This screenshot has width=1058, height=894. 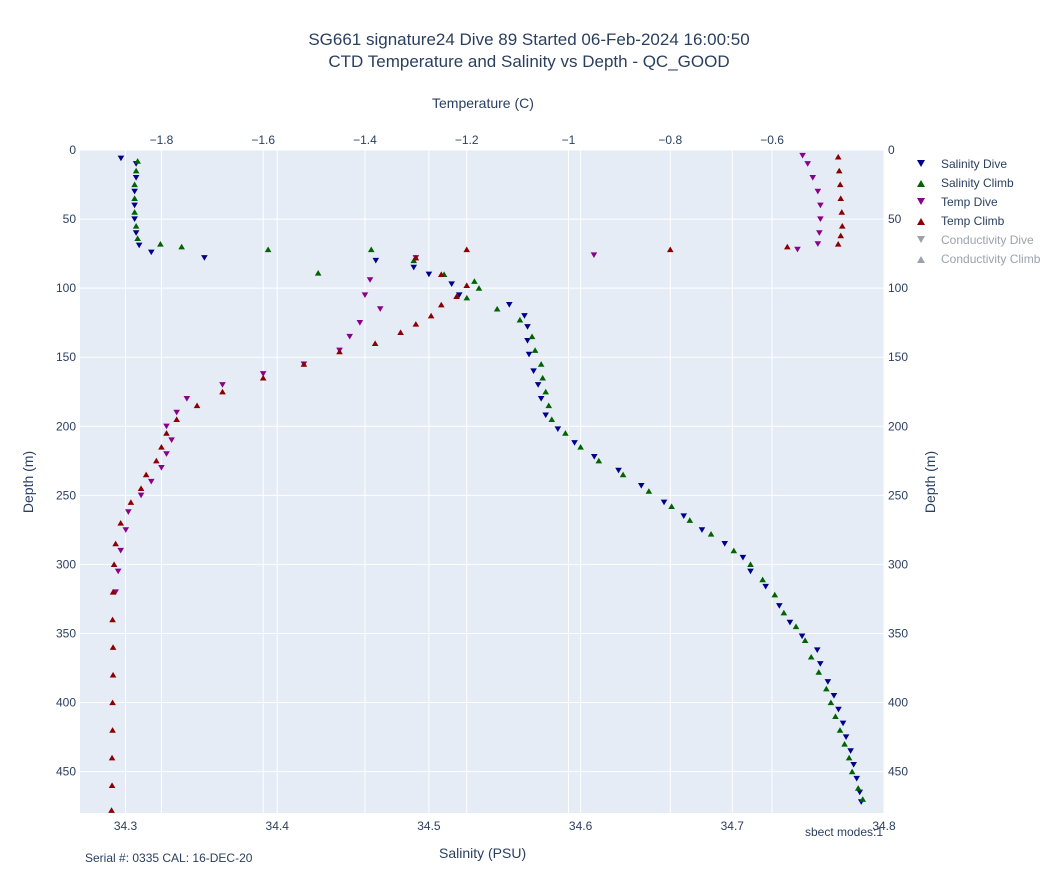 What do you see at coordinates (66, 426) in the screenshot?
I see `left-tick-label: 200` at bounding box center [66, 426].